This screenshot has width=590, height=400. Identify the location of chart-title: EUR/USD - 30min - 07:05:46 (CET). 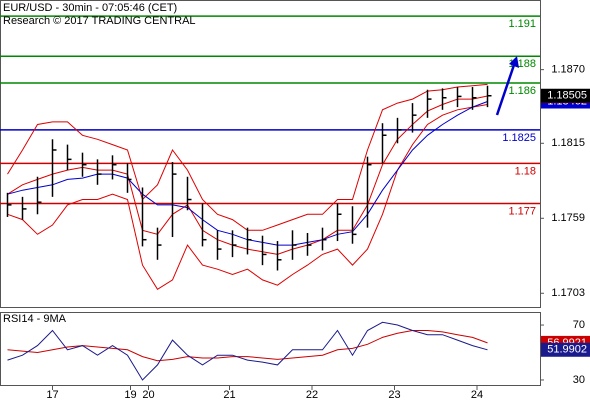
(90, 8).